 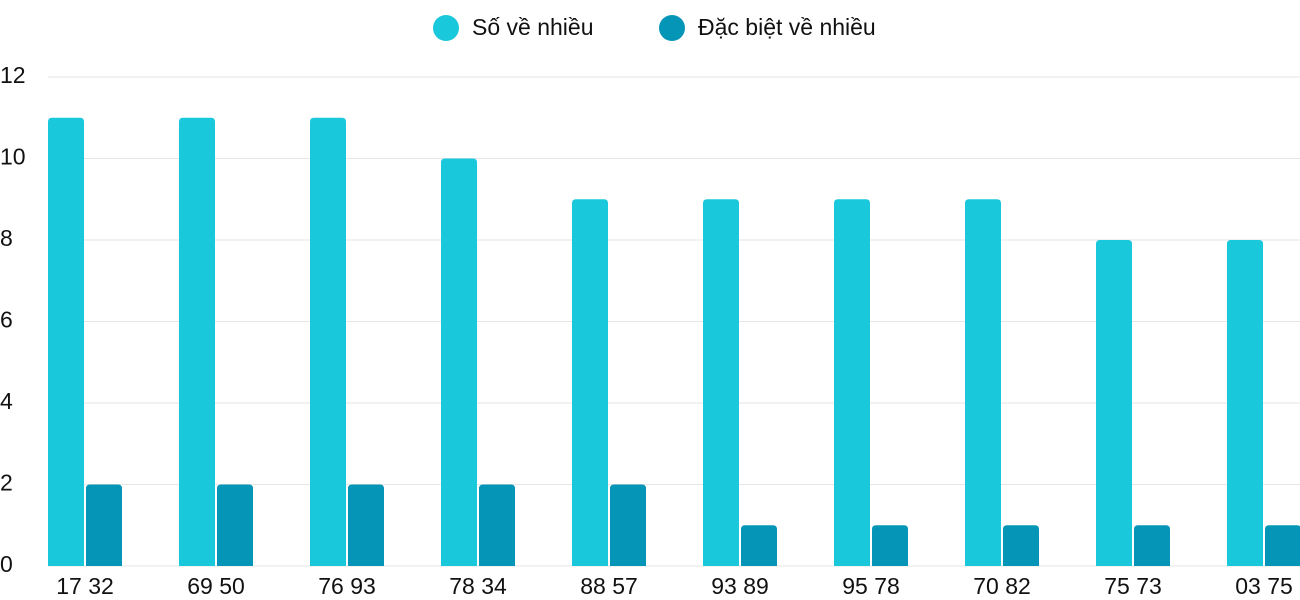 What do you see at coordinates (787, 27) in the screenshot?
I see `legend-label: Đặc biệt về nhiều` at bounding box center [787, 27].